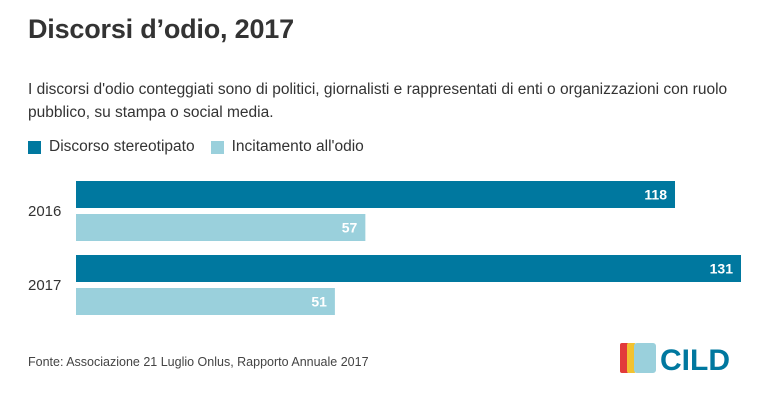 The height and width of the screenshot is (402, 768). I want to click on data-label-2016-series-2: 57, so click(350, 228).